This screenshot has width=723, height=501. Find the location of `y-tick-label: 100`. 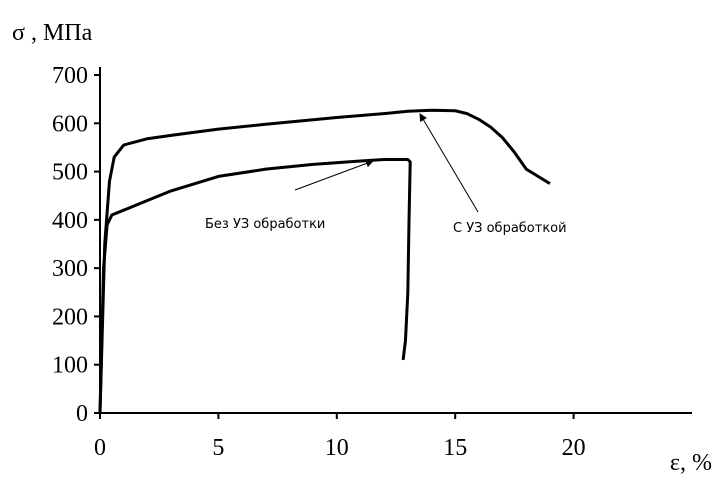

y-tick-label: 100 is located at coordinates (70, 366).